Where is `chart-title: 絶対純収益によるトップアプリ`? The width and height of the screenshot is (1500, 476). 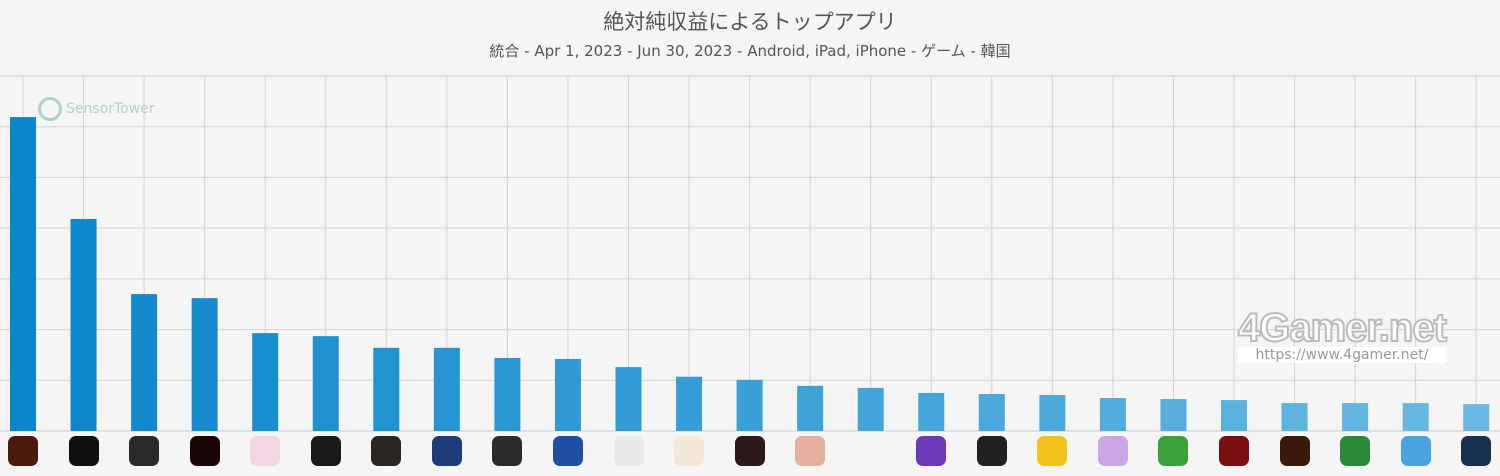
chart-title: 絶対純収益によるトップアプリ is located at coordinates (750, 22).